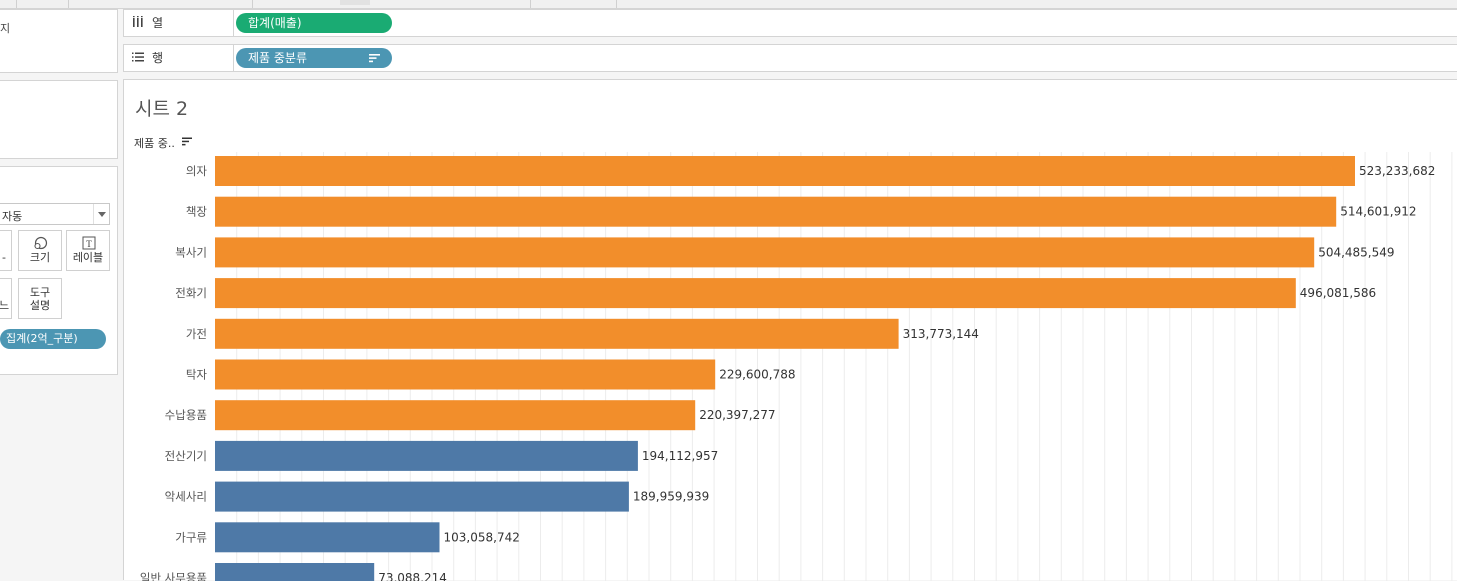 The width and height of the screenshot is (1457, 581). I want to click on rows-icon, so click(138, 57).